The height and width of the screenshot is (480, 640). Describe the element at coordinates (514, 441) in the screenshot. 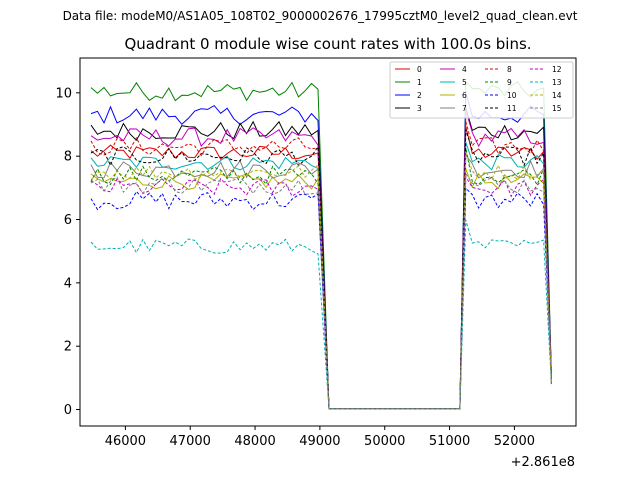

I see `x-tick-label: 52000` at that location.